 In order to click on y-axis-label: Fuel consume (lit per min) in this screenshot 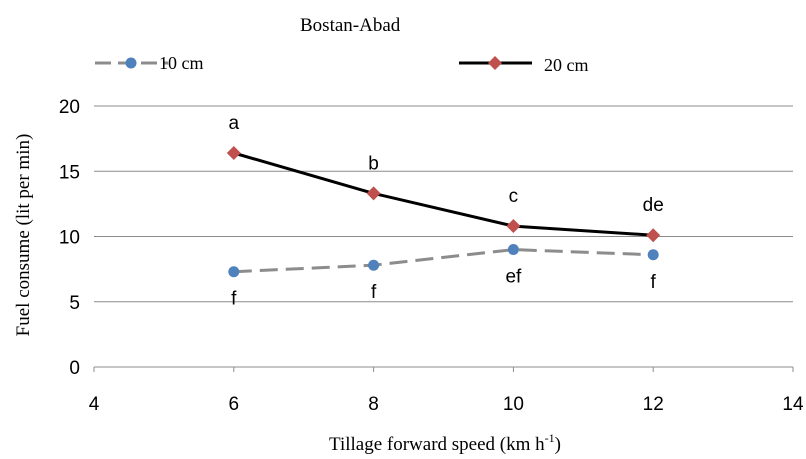, I will do `click(23, 235)`.